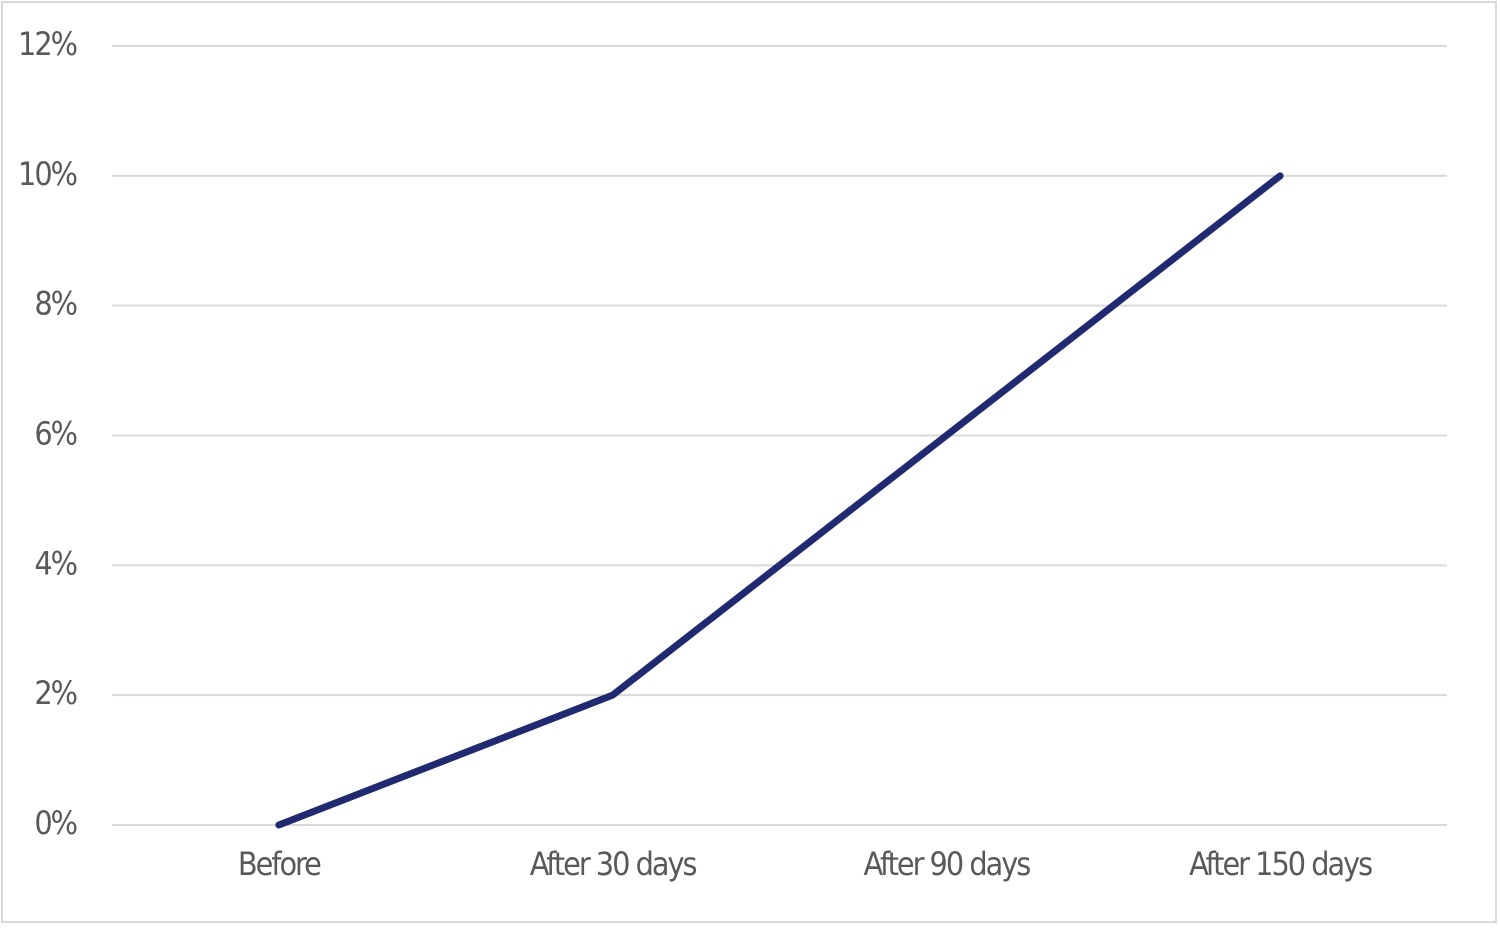 The width and height of the screenshot is (1500, 928). Describe the element at coordinates (55, 823) in the screenshot. I see `y-tick-label: 0%` at that location.